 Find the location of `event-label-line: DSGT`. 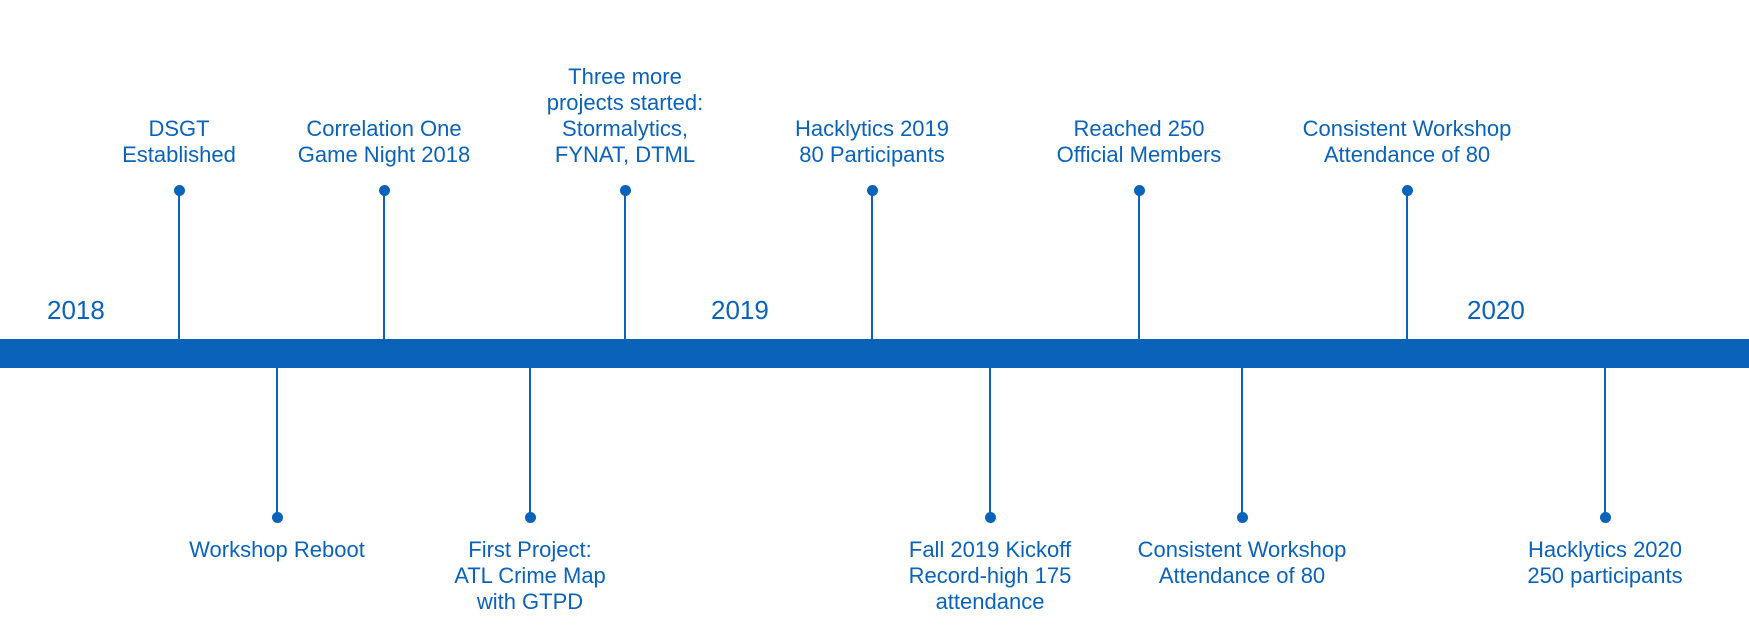

event-label-line: DSGT is located at coordinates (179, 128).